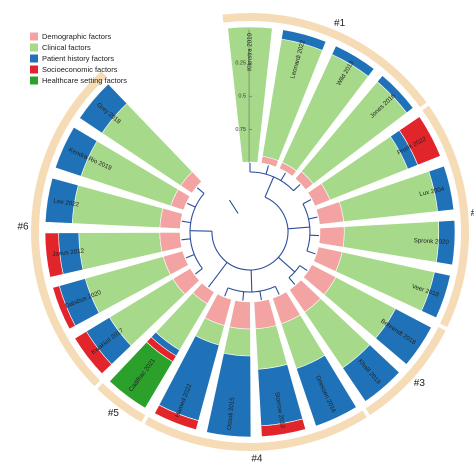  What do you see at coordinates (114, 413) in the screenshot?
I see `cluster-label: #5` at bounding box center [114, 413].